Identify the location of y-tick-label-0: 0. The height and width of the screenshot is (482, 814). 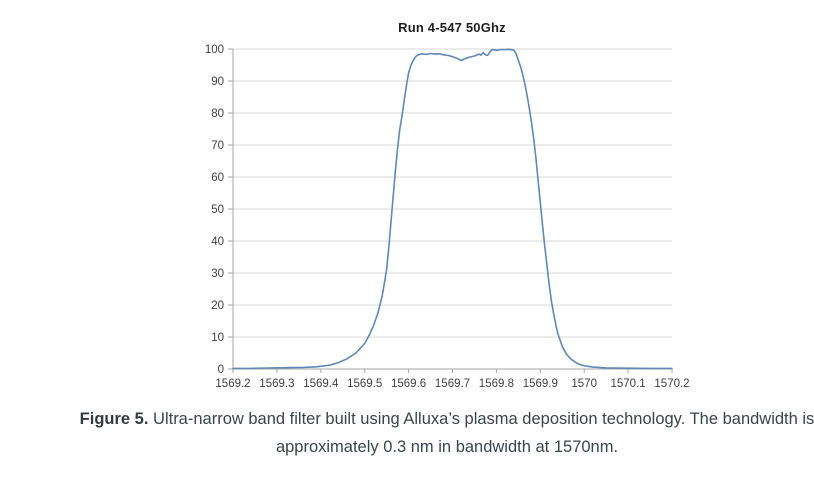
(221, 370).